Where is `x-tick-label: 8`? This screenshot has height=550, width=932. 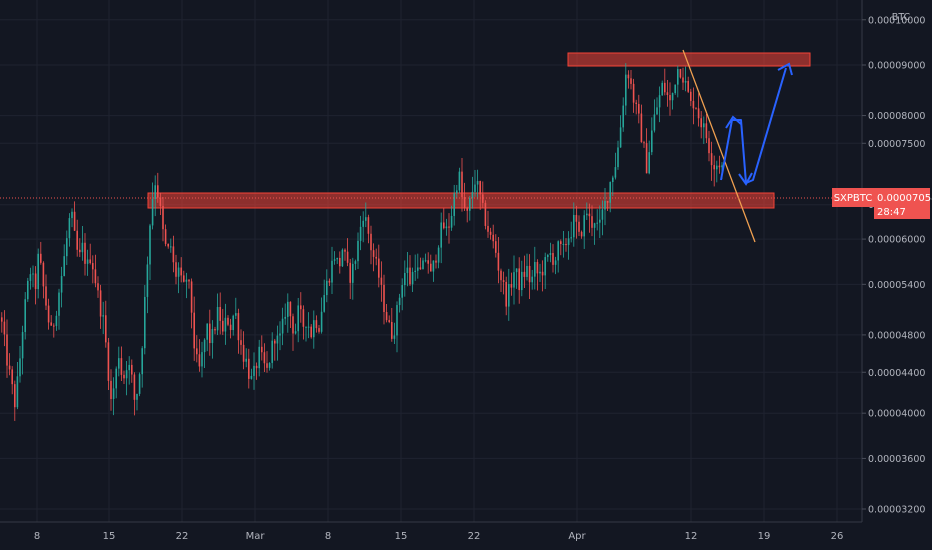 x-tick-label: 8 is located at coordinates (37, 536).